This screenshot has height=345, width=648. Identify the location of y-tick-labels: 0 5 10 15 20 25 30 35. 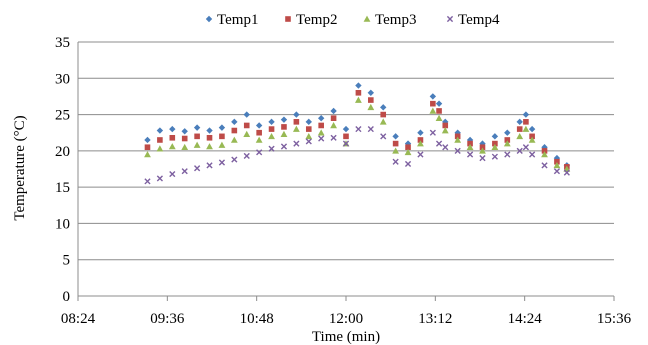
(62, 170).